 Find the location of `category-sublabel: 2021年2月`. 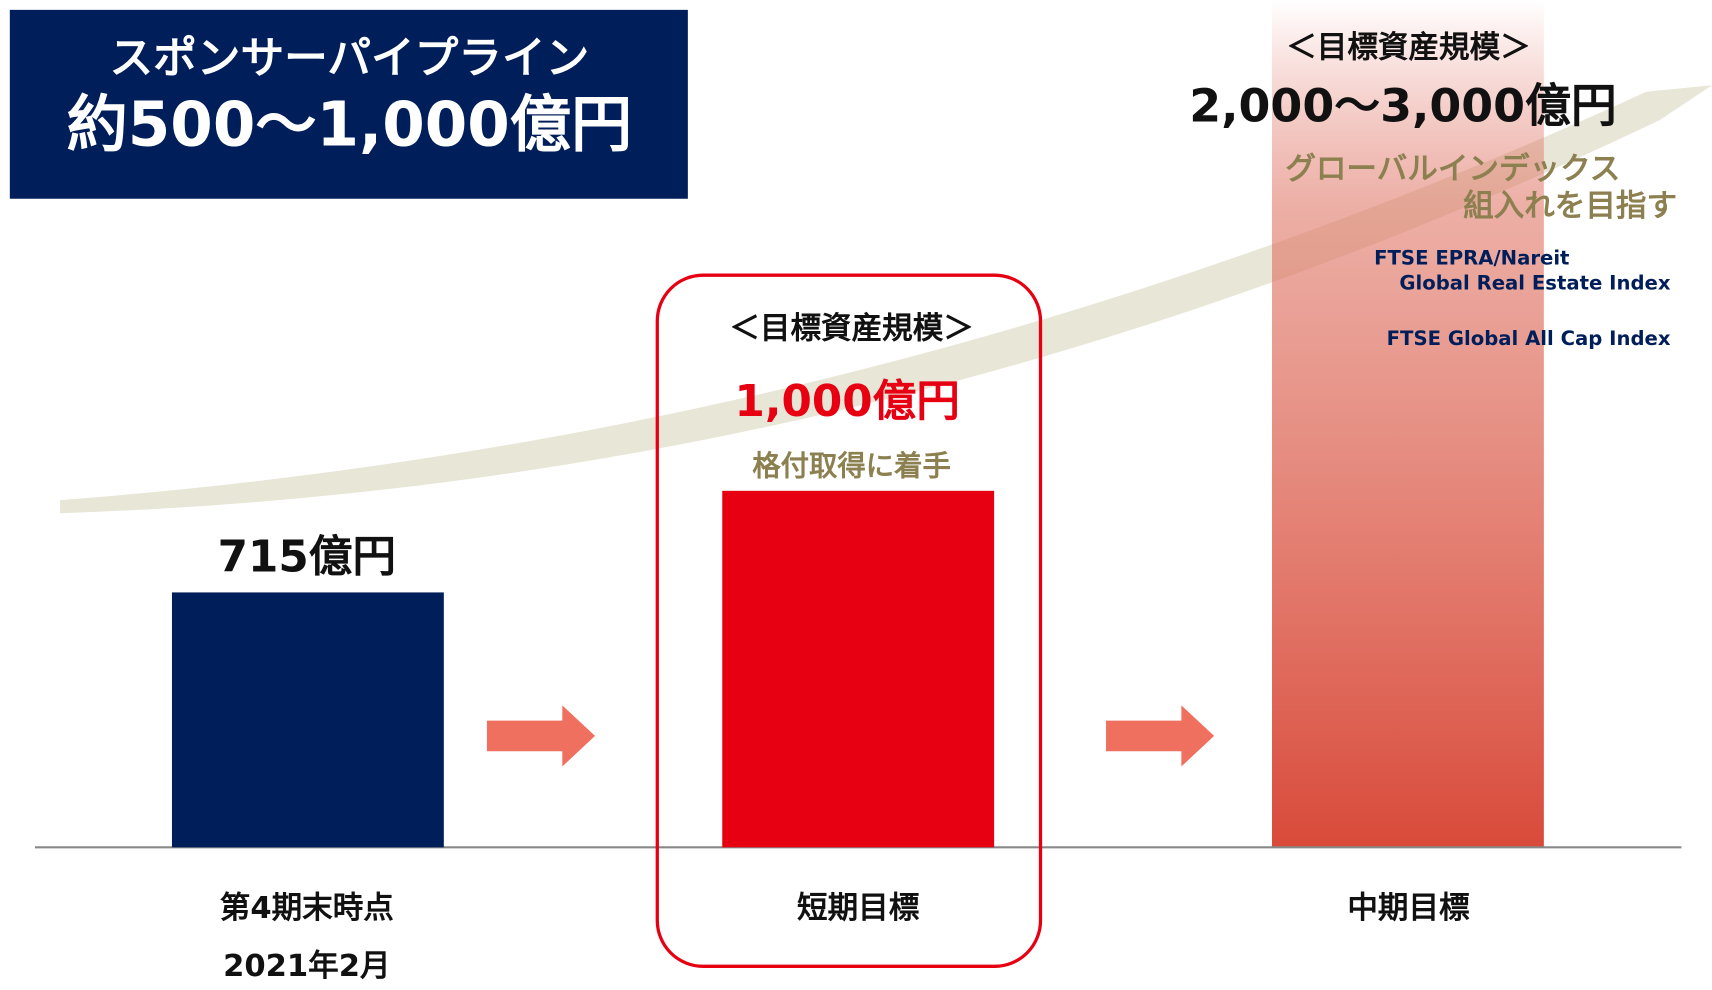

category-sublabel: 2021年2月 is located at coordinates (306, 966).